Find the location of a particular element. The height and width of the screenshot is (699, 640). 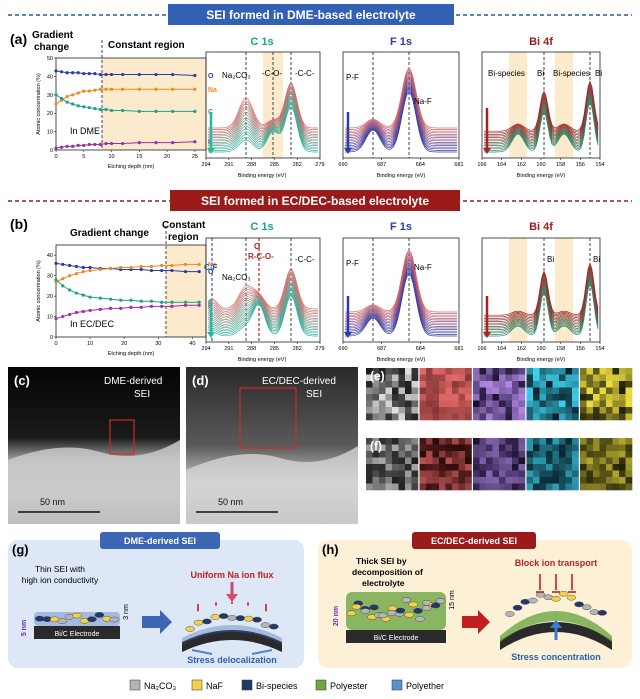

map-f-scale: 10 nm is located at coordinates (380, 500).